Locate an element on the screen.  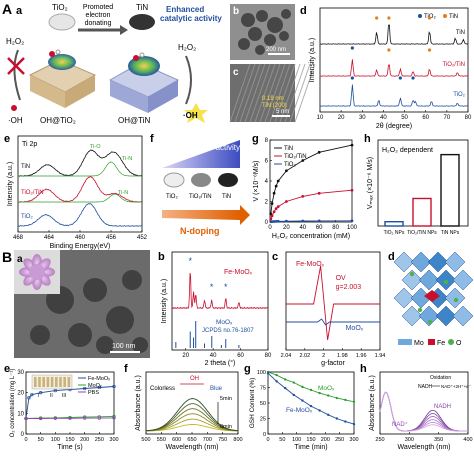
y-axis-label: Vₘₐₓ (×10⁻⁶ M/s) is located at coordinates (370, 183).